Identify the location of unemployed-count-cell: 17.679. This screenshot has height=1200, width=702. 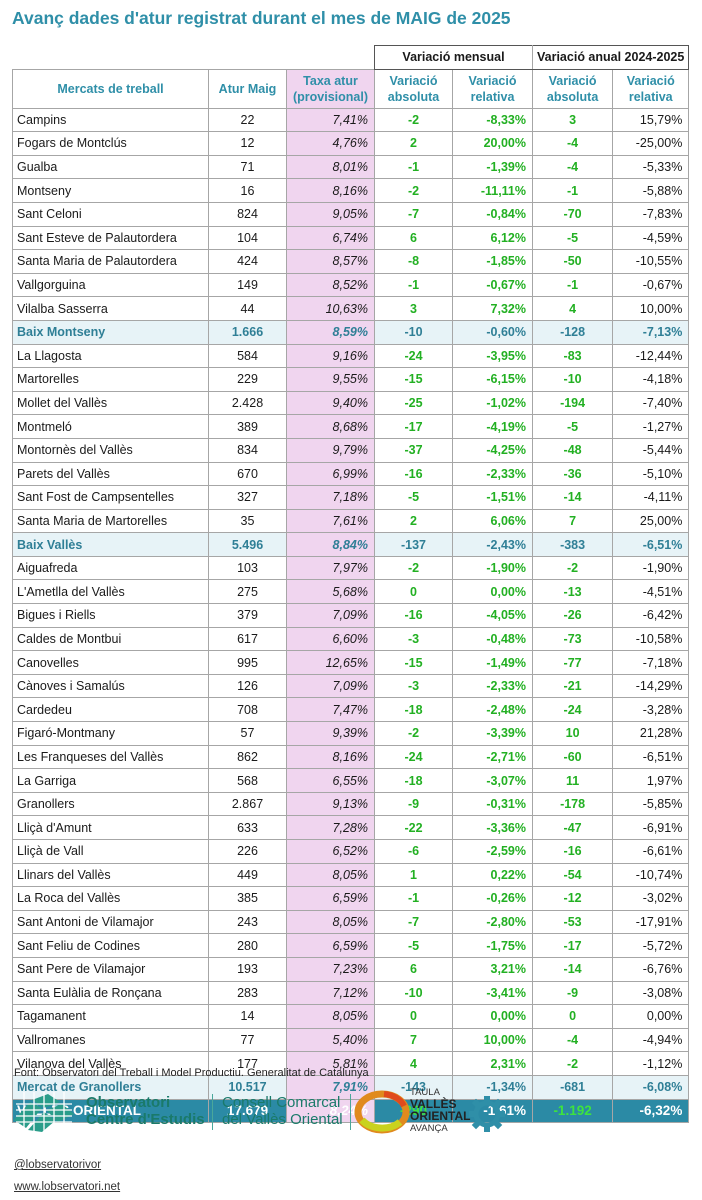
(247, 1111).